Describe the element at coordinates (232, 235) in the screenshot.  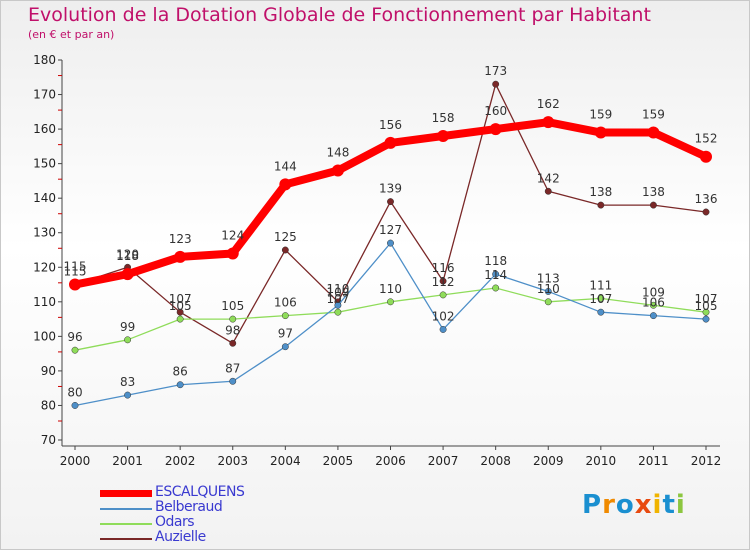
I see `data-label: 124` at that location.